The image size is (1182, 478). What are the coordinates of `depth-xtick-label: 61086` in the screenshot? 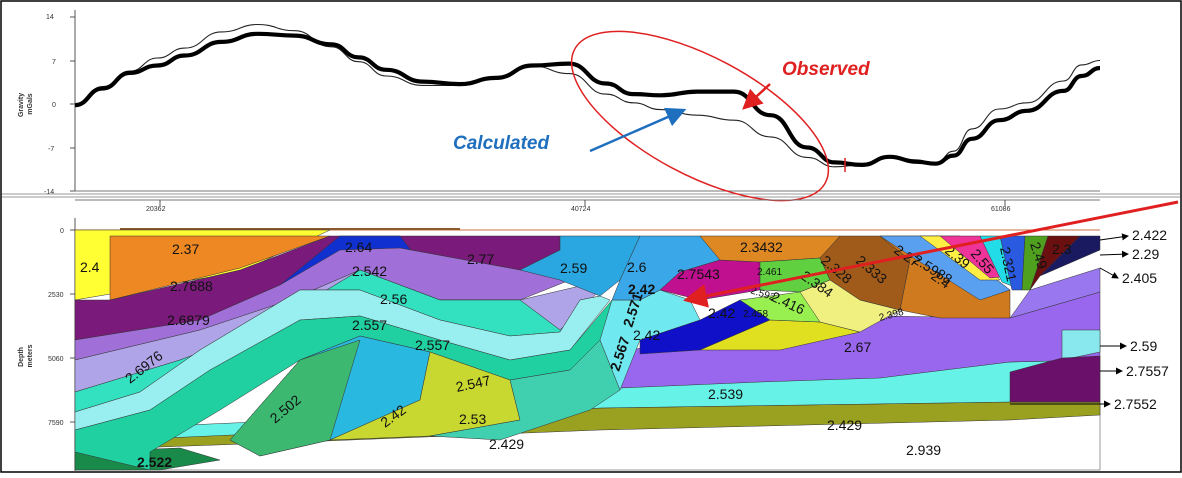 It's located at (1001, 209).